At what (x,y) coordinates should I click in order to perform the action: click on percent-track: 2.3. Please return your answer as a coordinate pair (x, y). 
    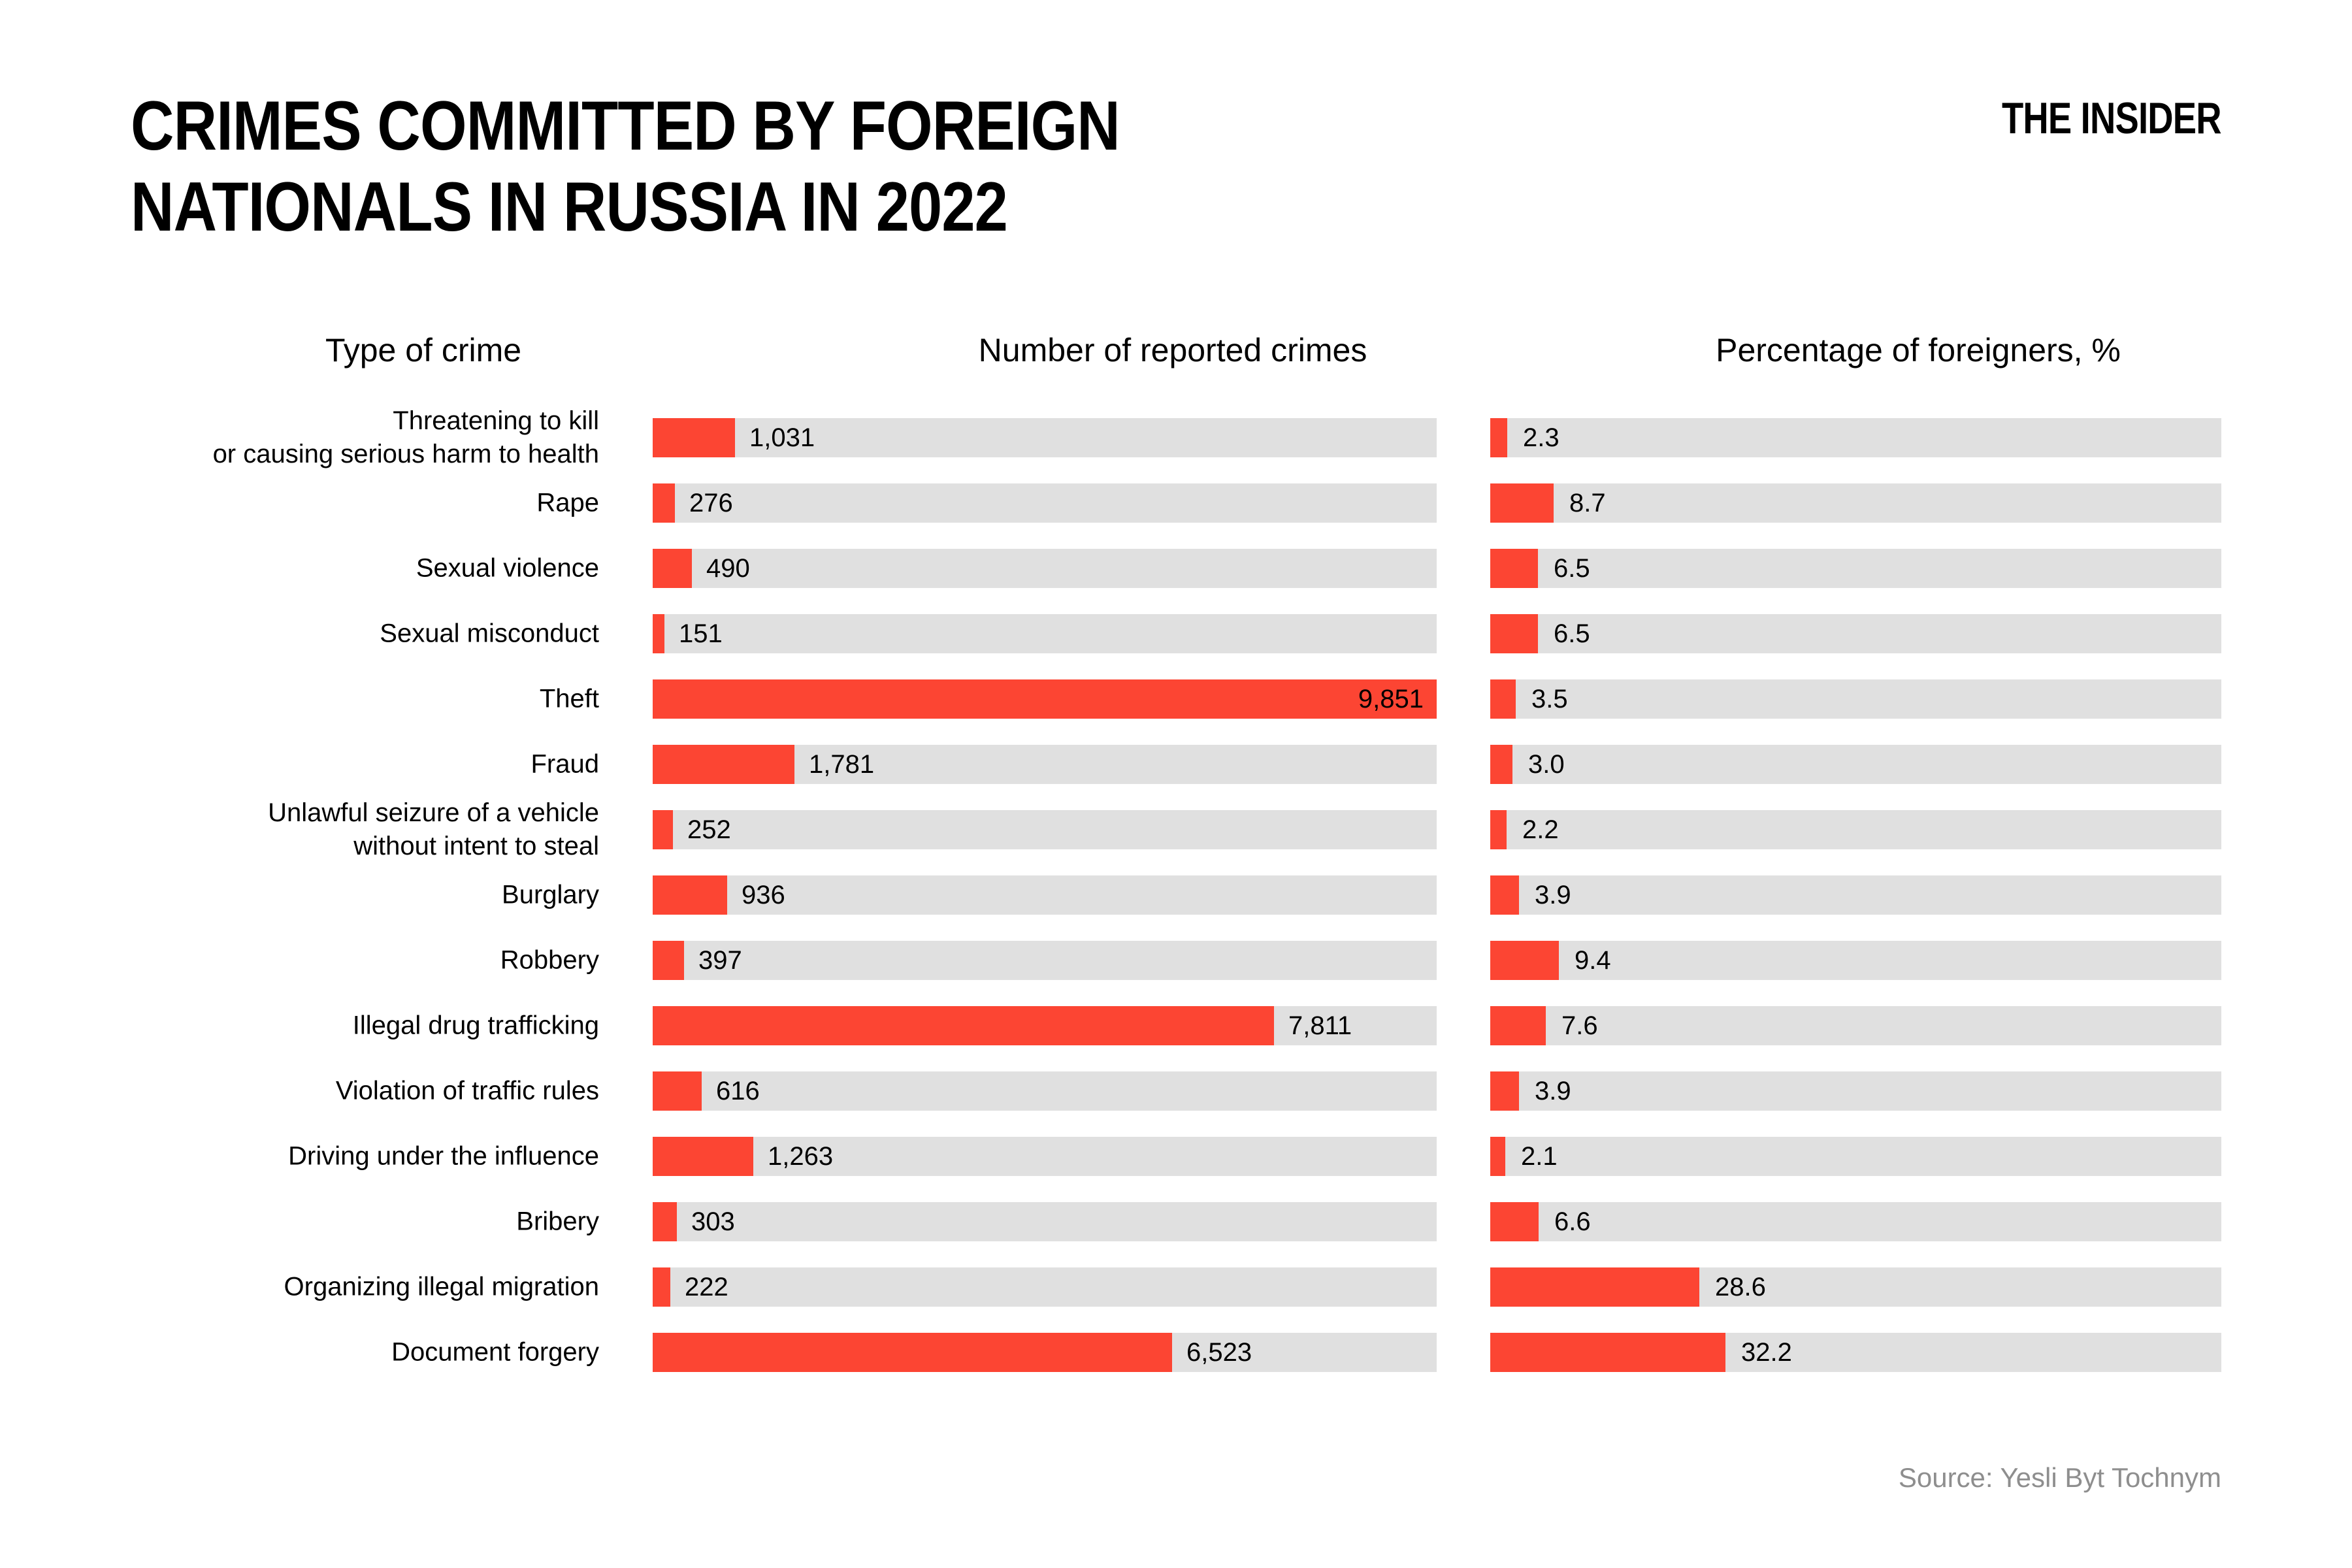
    Looking at the image, I should click on (1855, 437).